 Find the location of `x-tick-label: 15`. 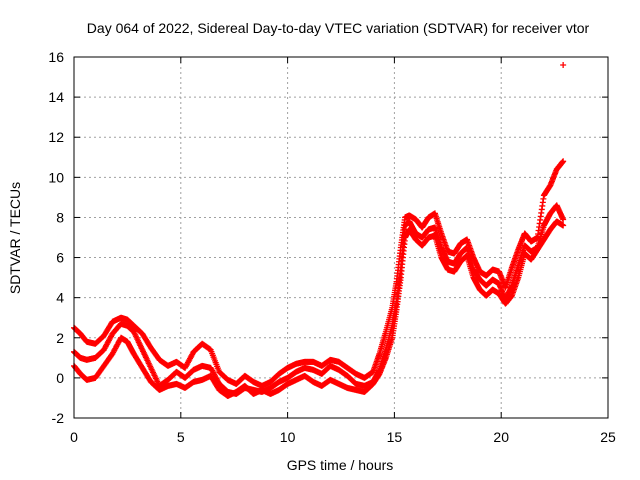

x-tick-label: 15 is located at coordinates (395, 437).